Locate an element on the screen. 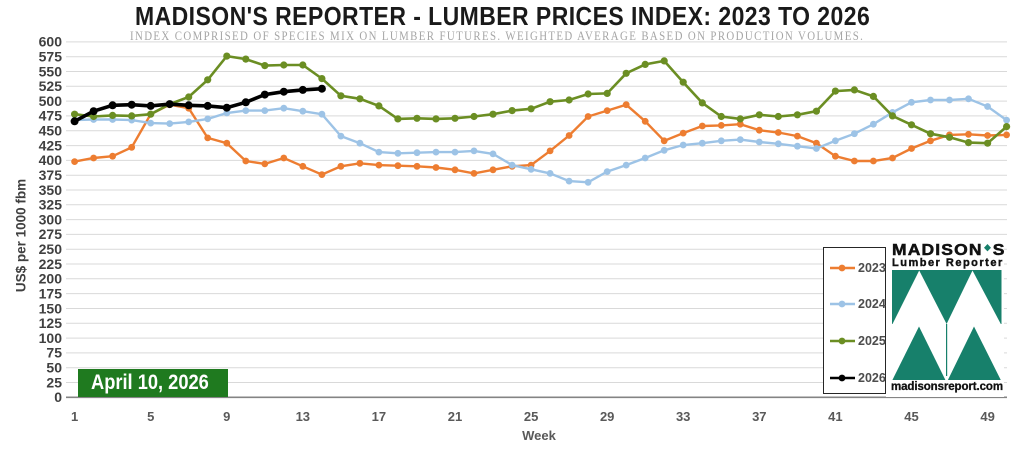  svg-text: 300 is located at coordinates (51, 219).